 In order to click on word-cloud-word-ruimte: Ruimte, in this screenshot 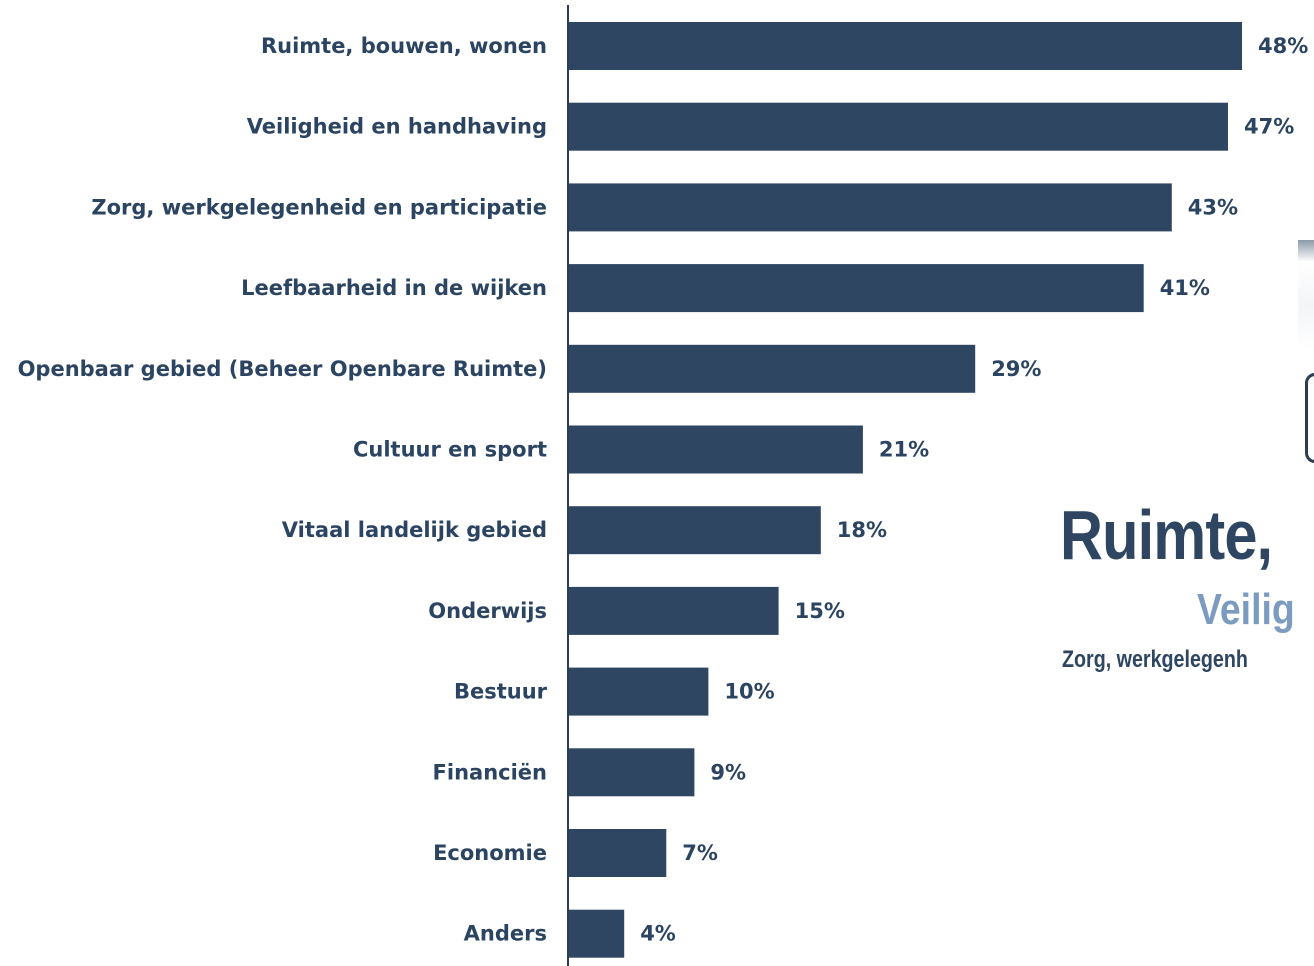, I will do `click(1166, 535)`.